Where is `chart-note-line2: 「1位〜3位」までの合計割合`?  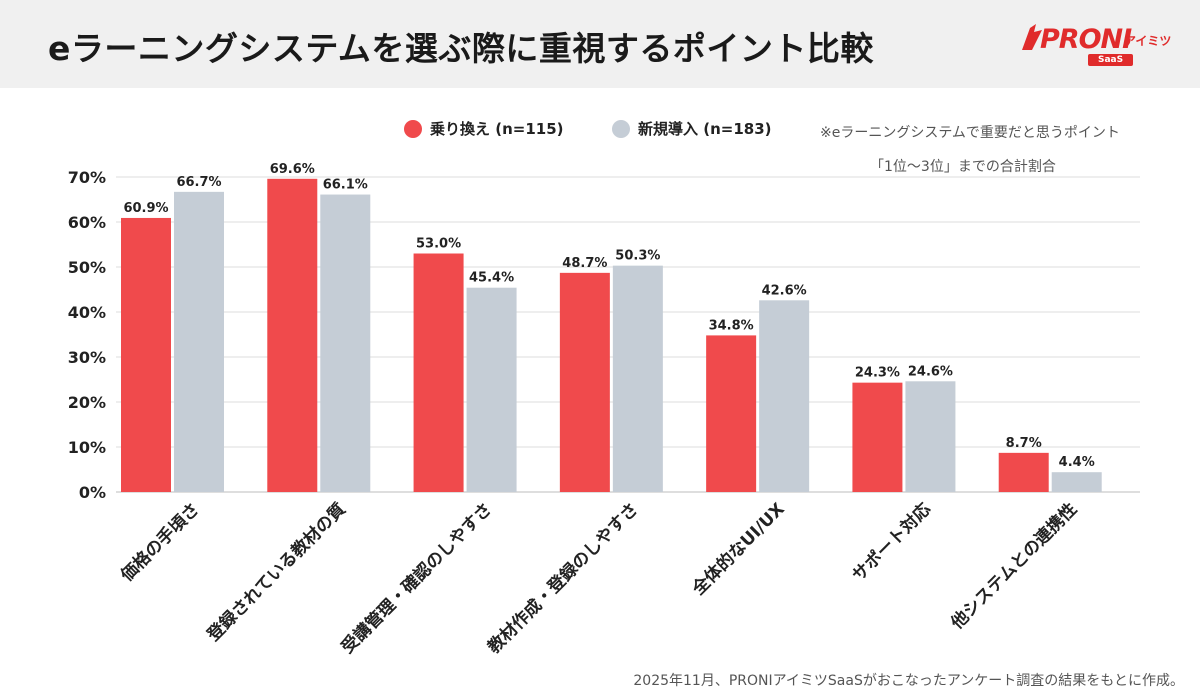
chart-note-line2: 「1位〜3位」までの合計割合 is located at coordinates (963, 167).